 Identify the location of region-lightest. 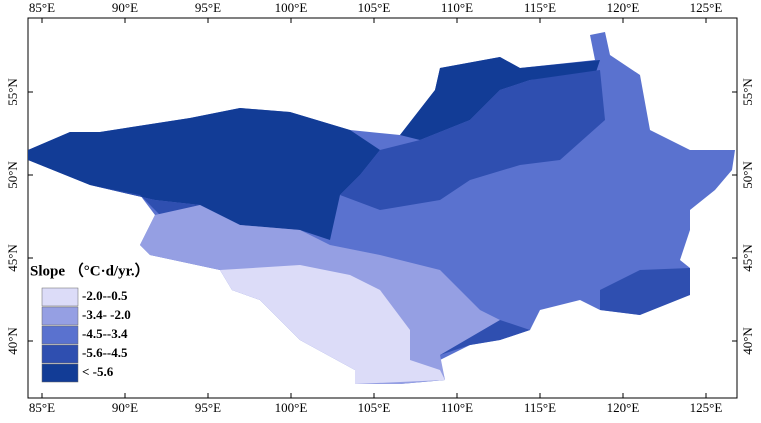
(332, 324).